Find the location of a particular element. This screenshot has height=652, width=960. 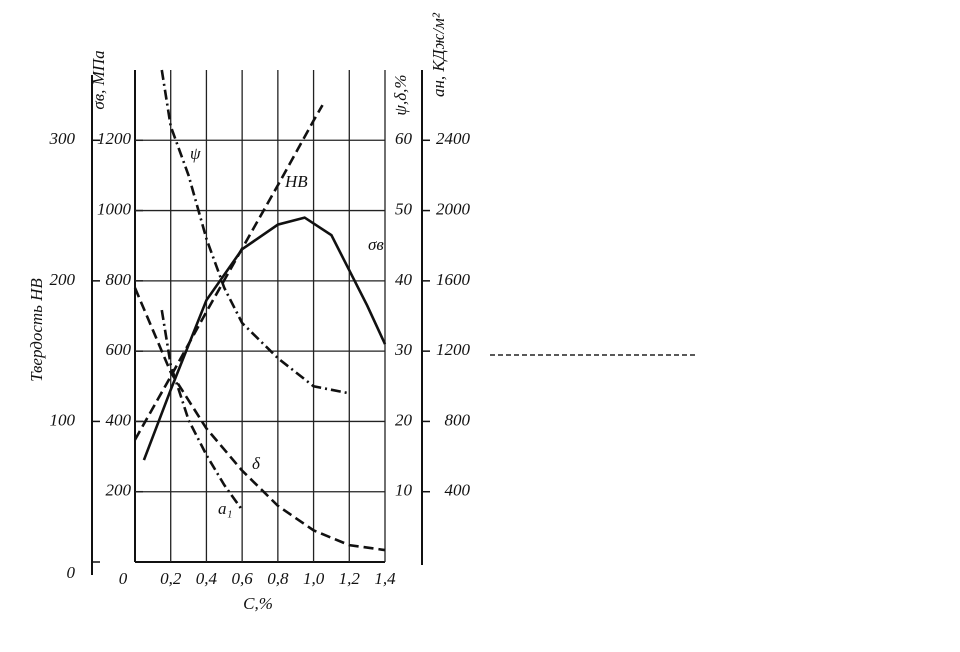

x-tick-label: 0,8 is located at coordinates (278, 578).